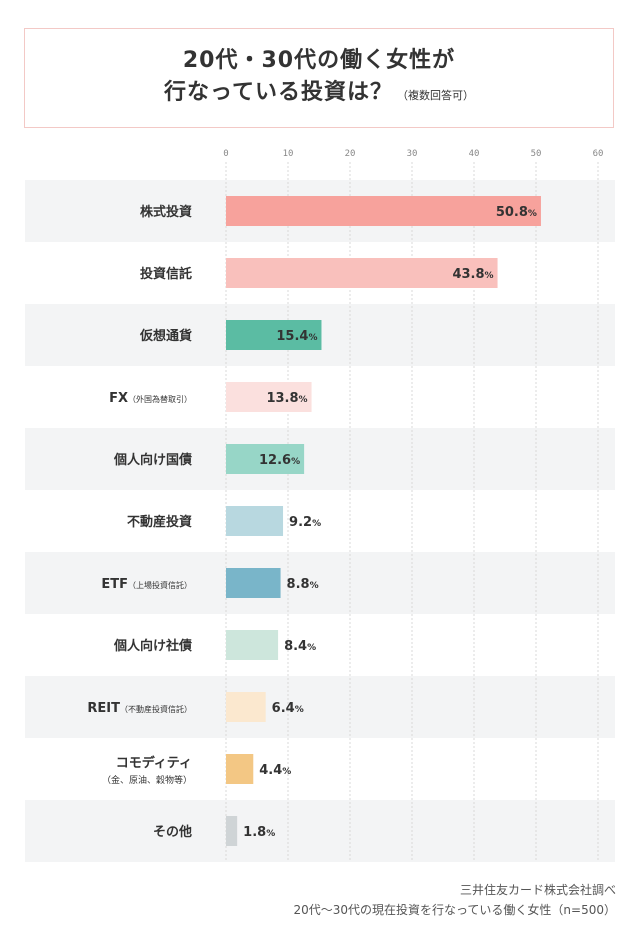  Describe the element at coordinates (159, 522) in the screenshot. I see `category-label: 不動産投資` at that location.